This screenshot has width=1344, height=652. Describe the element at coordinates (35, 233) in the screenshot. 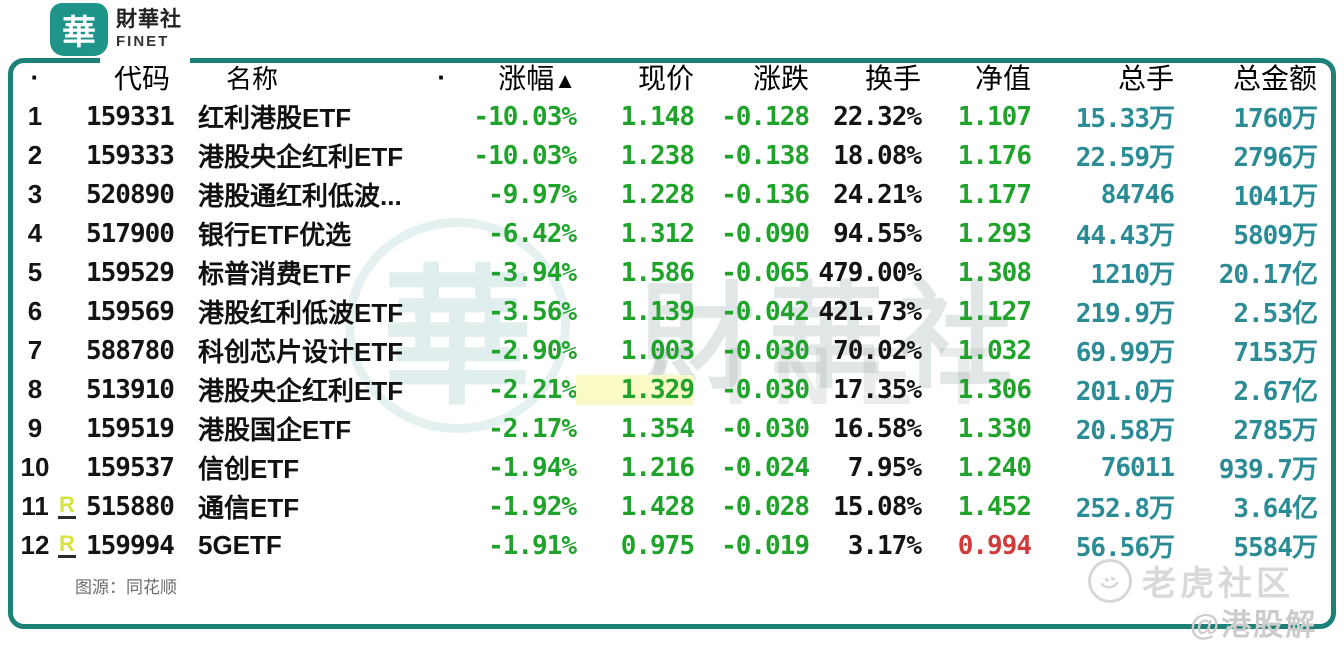

I see `row-index: 4` at that location.